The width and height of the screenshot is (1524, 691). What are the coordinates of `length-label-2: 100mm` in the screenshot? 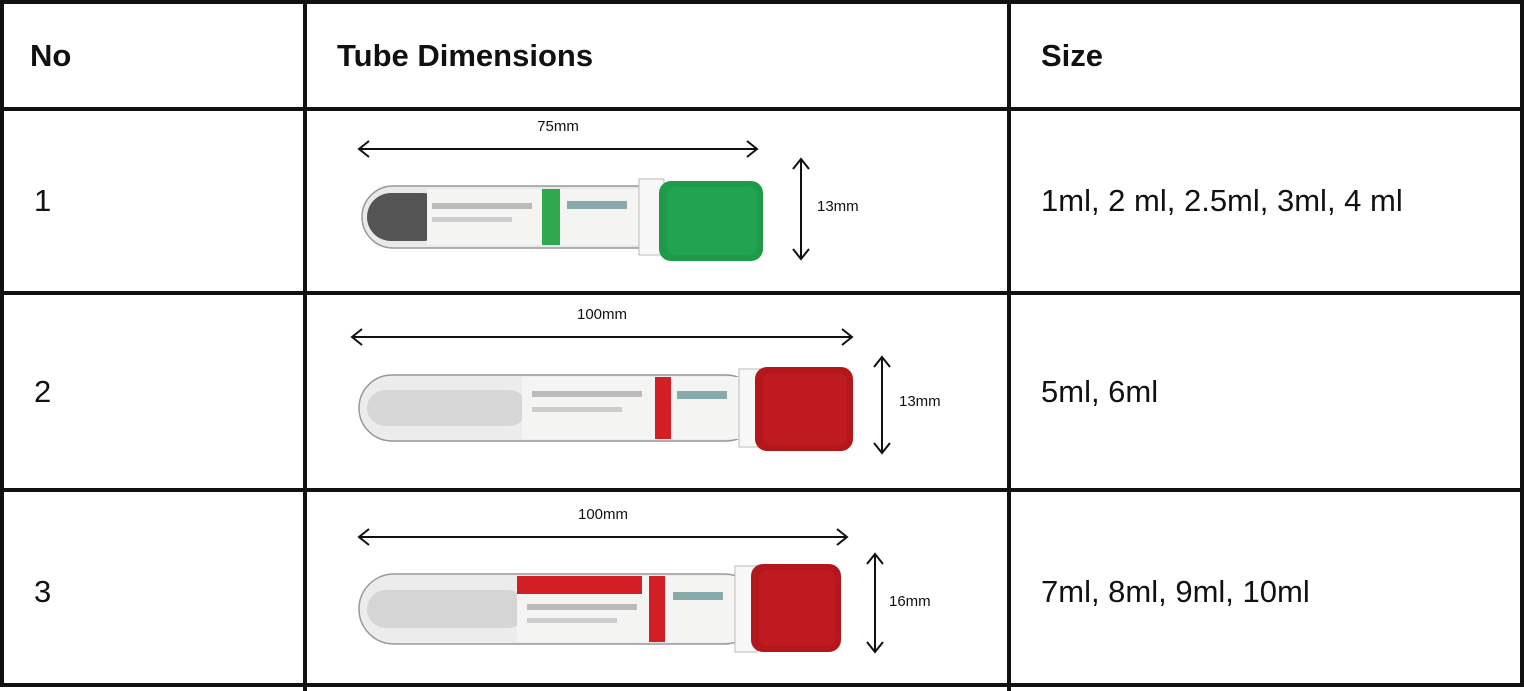 It's located at (602, 314).